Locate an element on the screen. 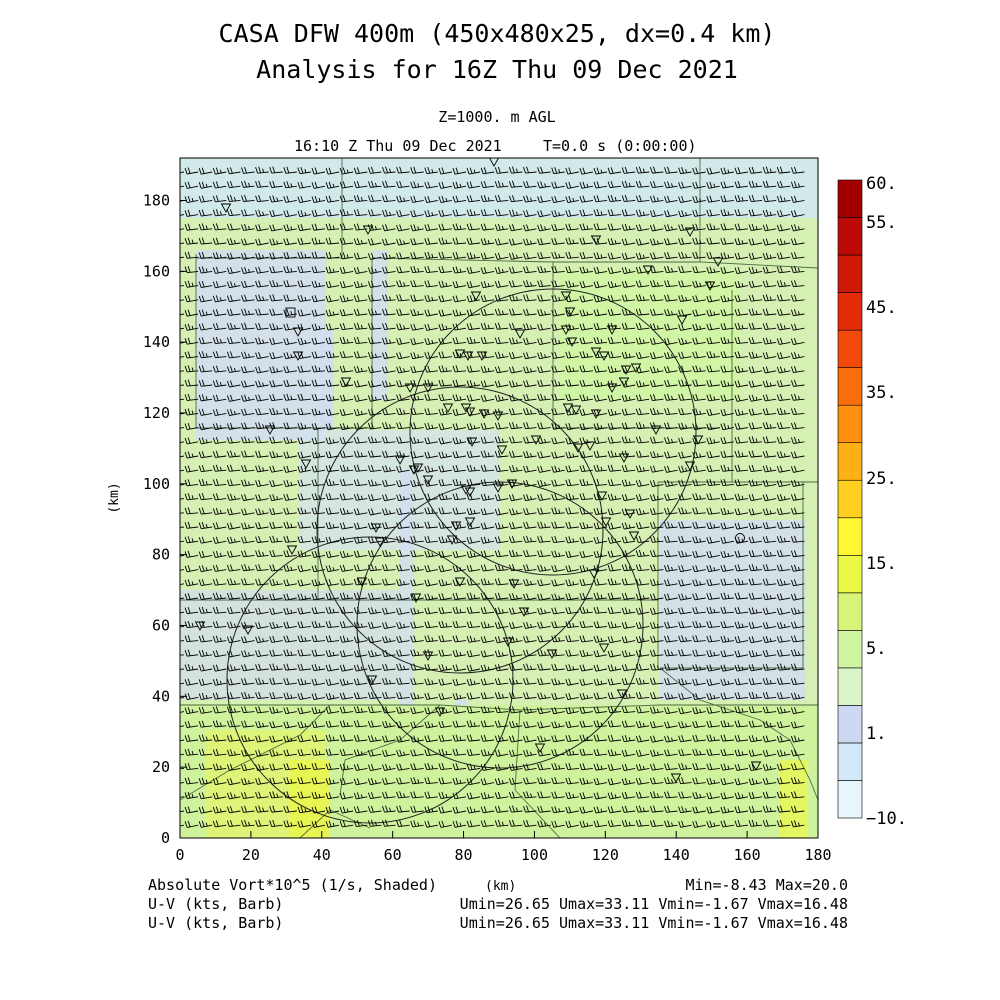 The width and height of the screenshot is (1000, 1000). level-label: Z=1000. m AGL is located at coordinates (496, 117).